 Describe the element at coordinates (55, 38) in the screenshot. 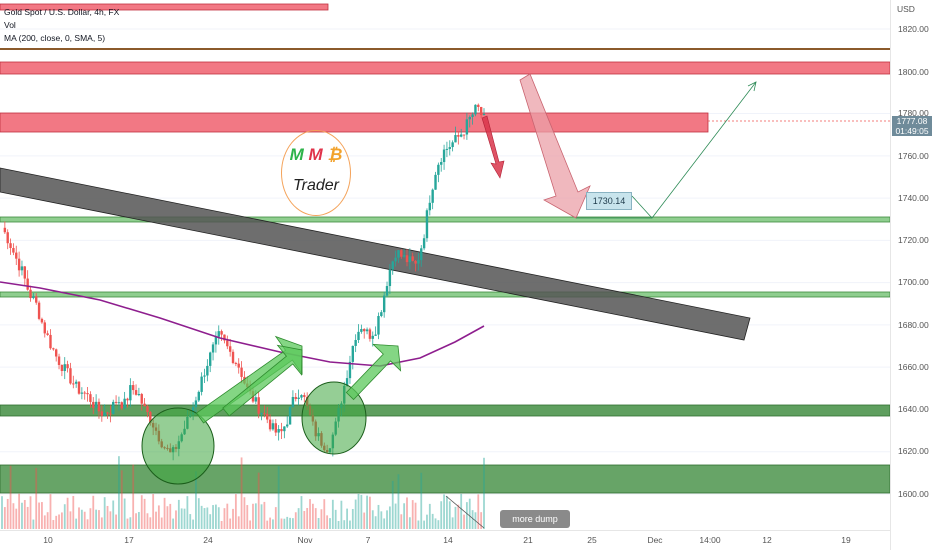

I see `ma-legend: MA (200, close, 0, SMA, 5)` at that location.